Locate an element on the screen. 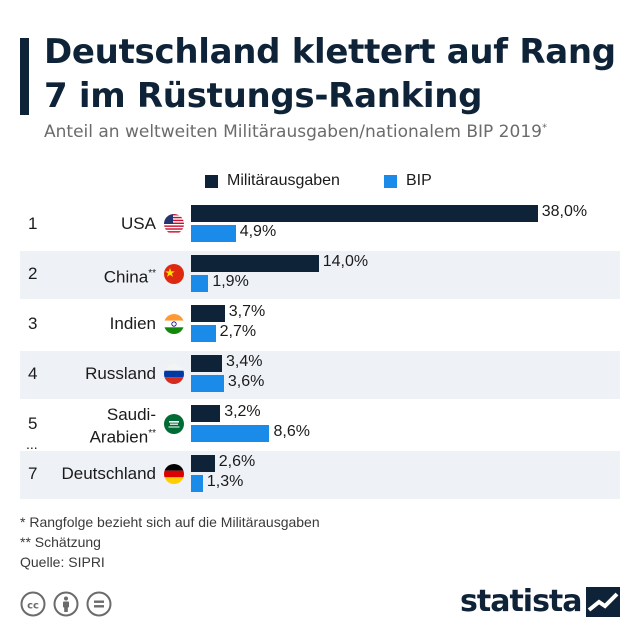 Image resolution: width=640 pixels, height=640 pixels. source-note: Quelle: SIPRI is located at coordinates (62, 562).